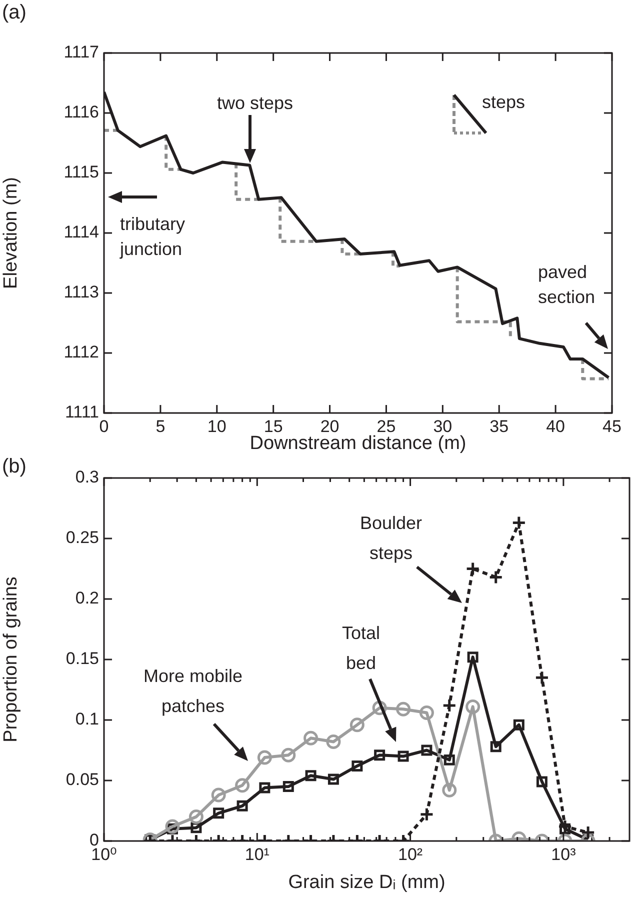  Describe the element at coordinates (87, 477) in the screenshot. I see `y-tick-label: 0.3` at that location.